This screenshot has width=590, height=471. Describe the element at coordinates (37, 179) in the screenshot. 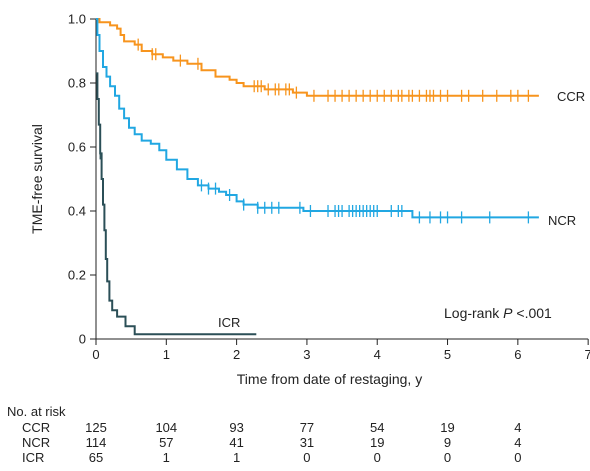

I see `y-axis-label: TME-free survival` at that location.